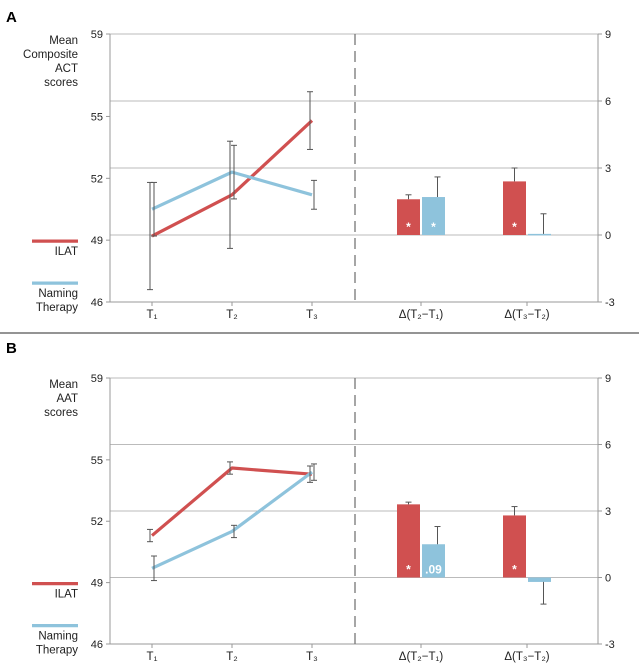 The height and width of the screenshot is (666, 639). Describe the element at coordinates (11, 17) in the screenshot. I see `panel-letter: A` at that location.